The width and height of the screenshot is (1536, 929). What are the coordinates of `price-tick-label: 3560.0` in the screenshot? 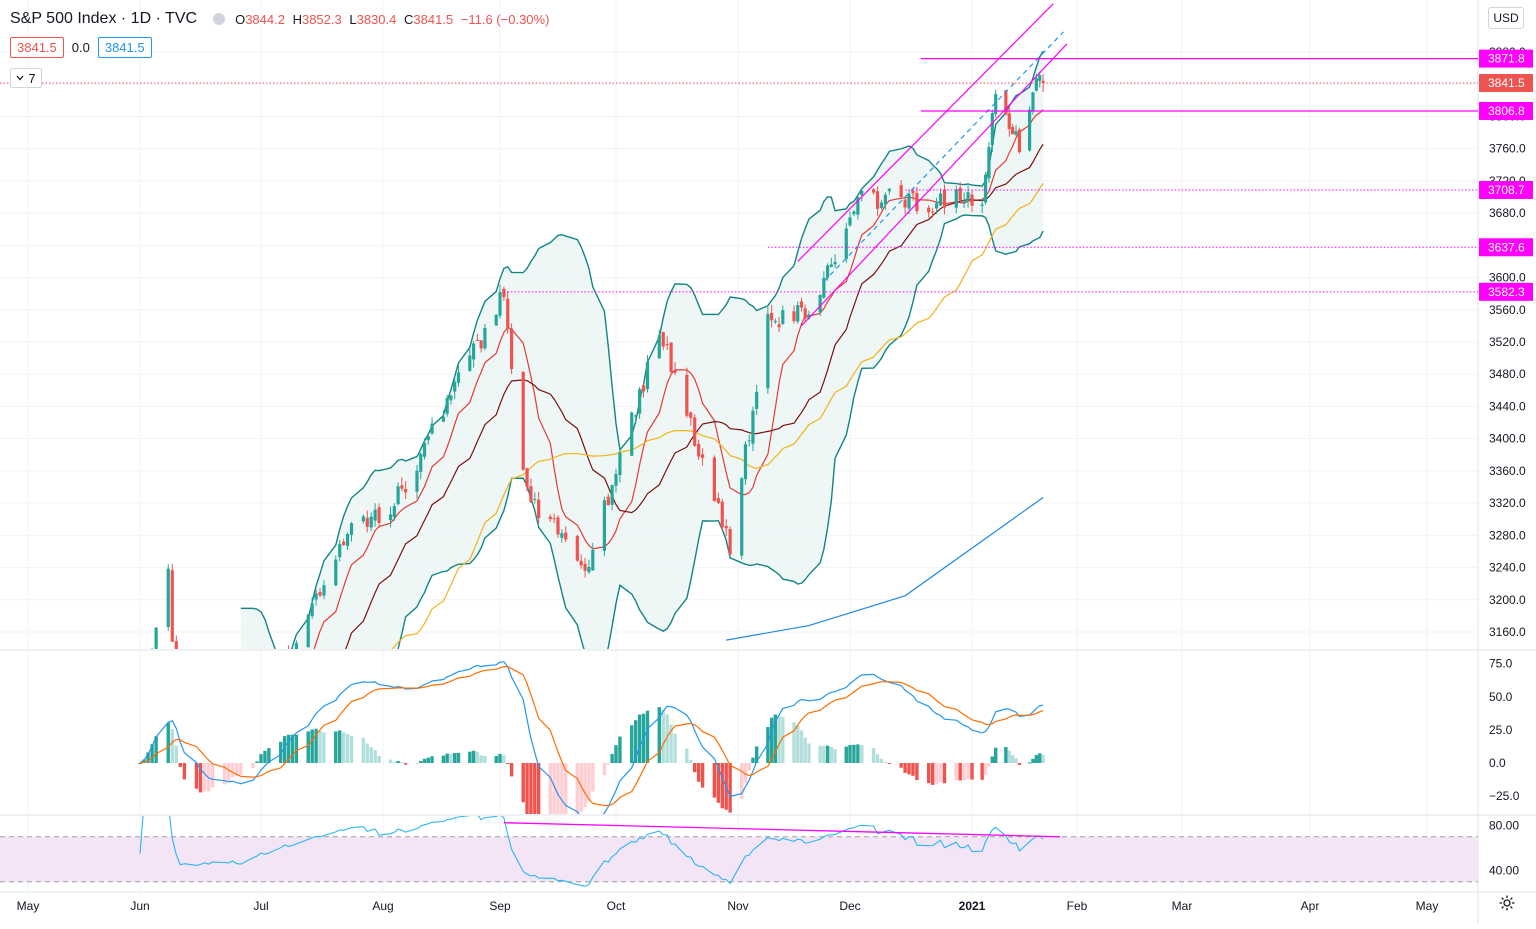 It's located at (1507, 310).